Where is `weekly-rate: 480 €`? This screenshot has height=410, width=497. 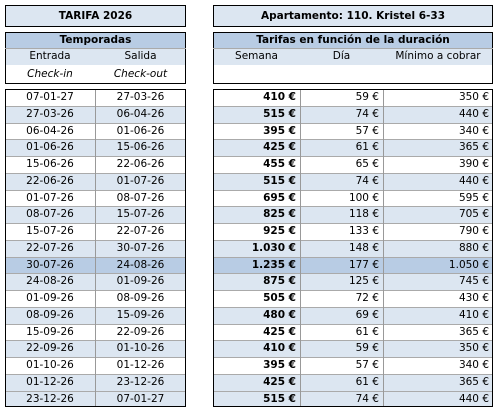
weekly-rate: 480 € is located at coordinates (256, 315).